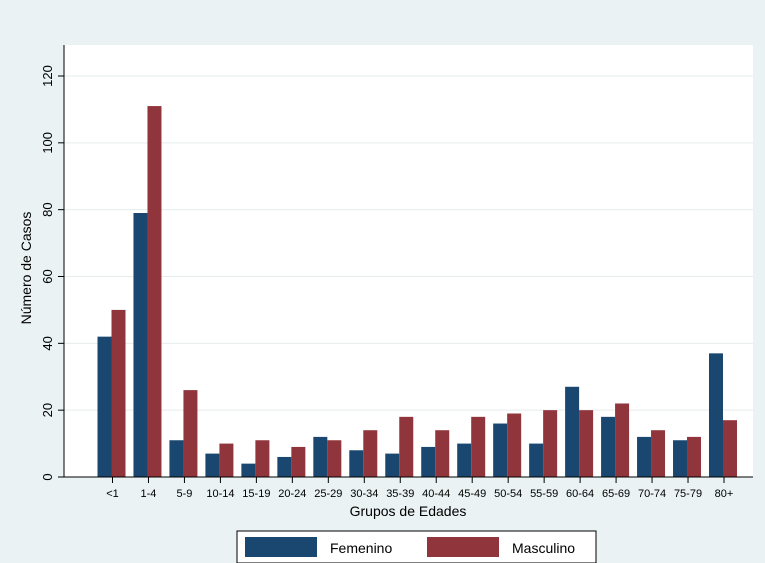  What do you see at coordinates (47, 410) in the screenshot?
I see `y-tick-label: 20` at bounding box center [47, 410].